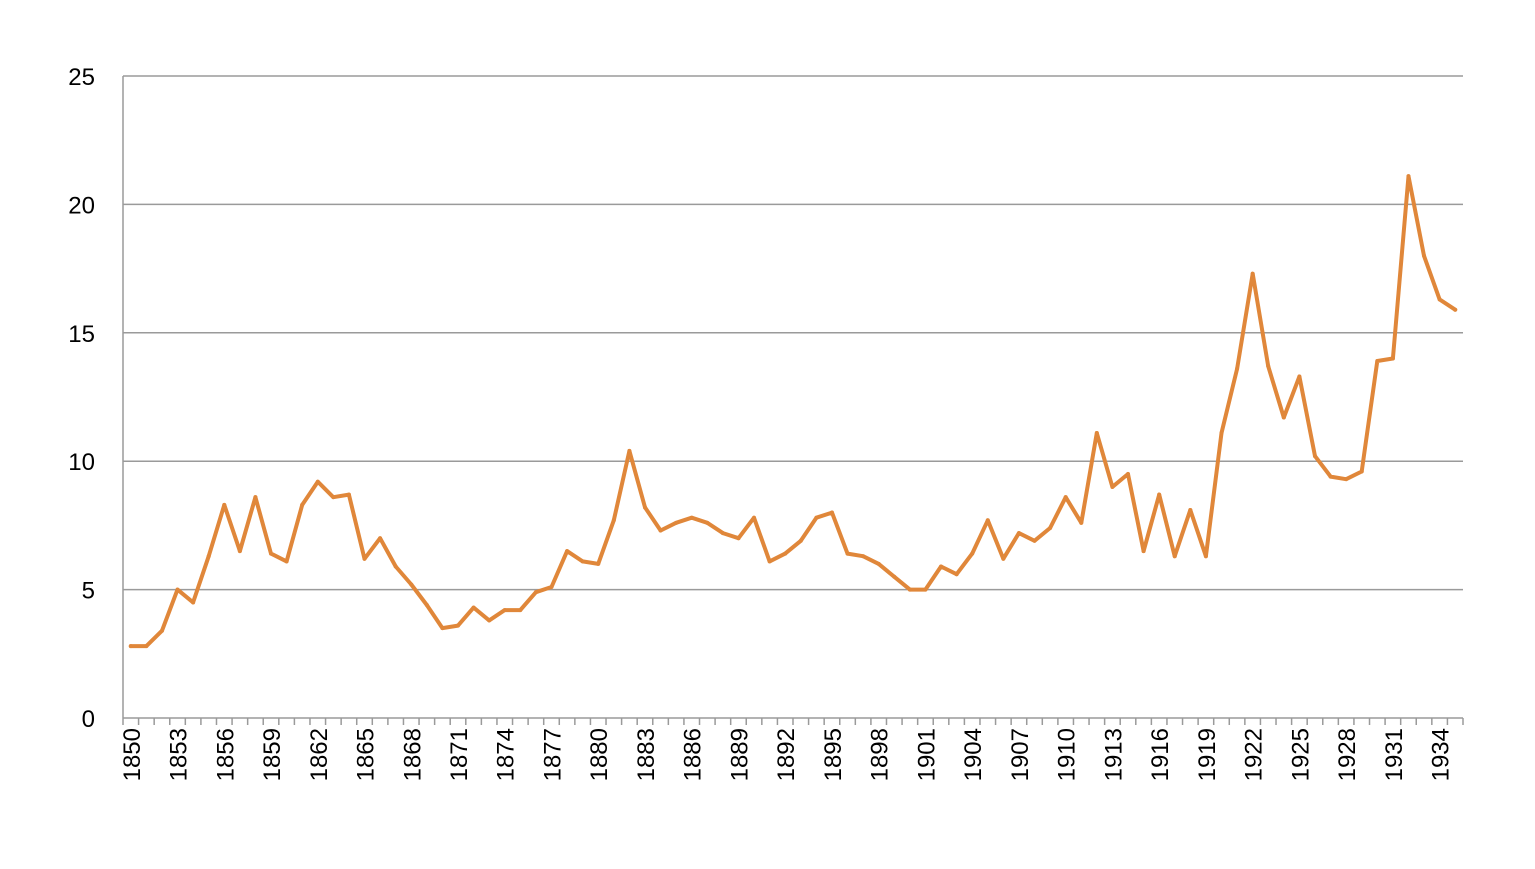  Describe the element at coordinates (459, 754) in the screenshot. I see `x-tick-label: 1871` at that location.